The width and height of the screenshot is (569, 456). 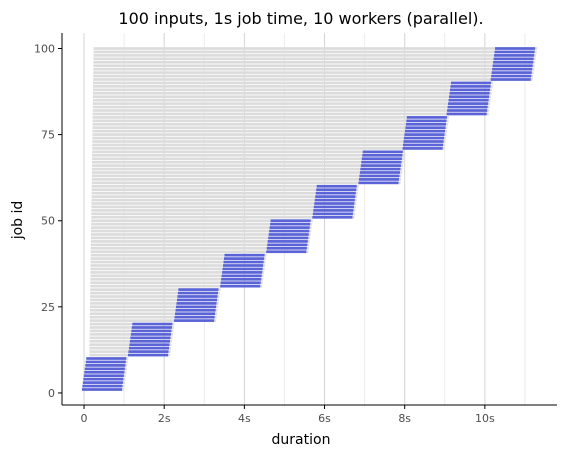 I want to click on y-tick-label: 25, so click(x=48, y=307).